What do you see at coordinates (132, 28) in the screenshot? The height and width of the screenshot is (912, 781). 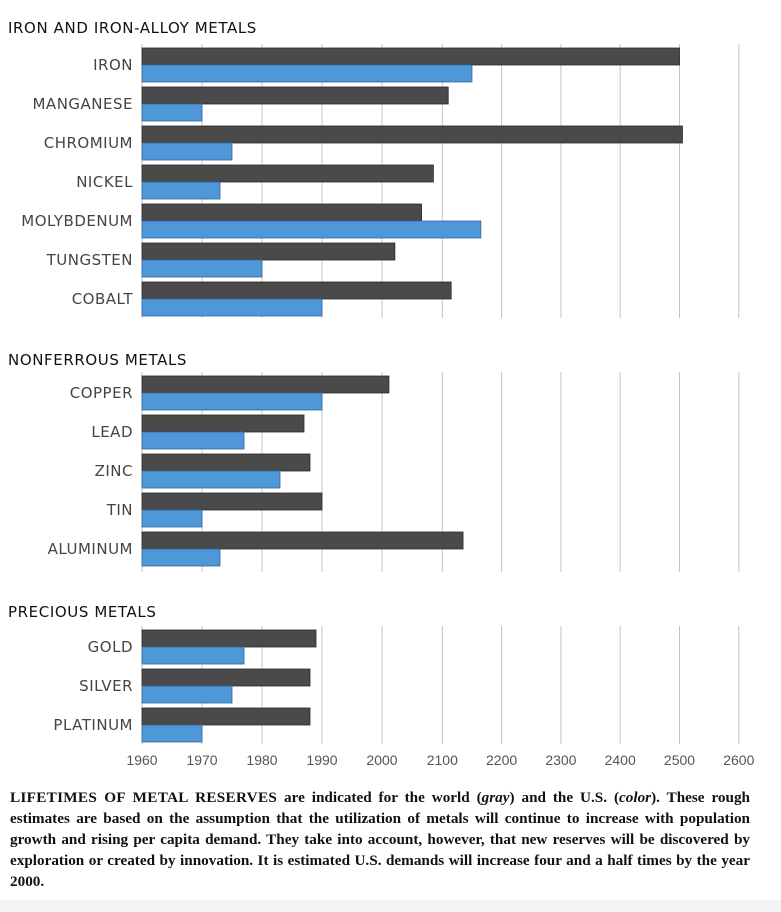 I see `section-title: IRON AND IRON-ALLOY METALS` at bounding box center [132, 28].